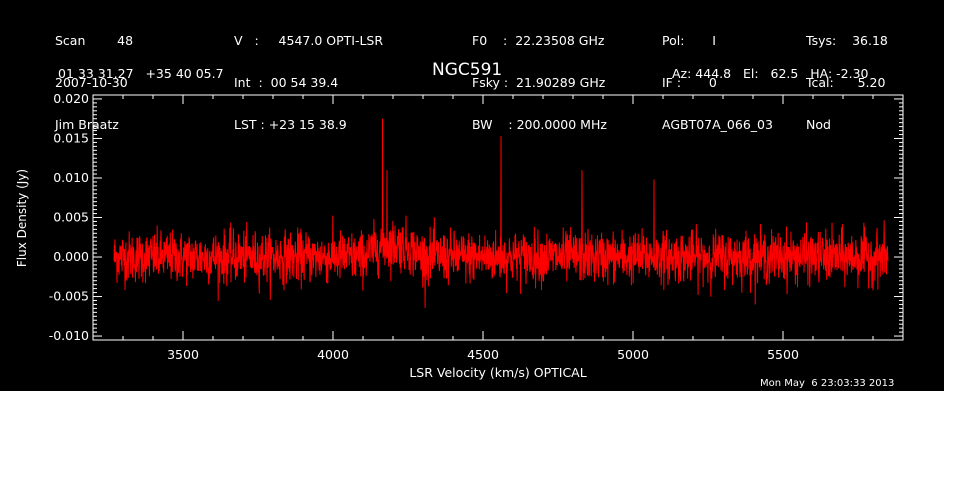 The height and width of the screenshot is (490, 962). I want to click on header-azel: Az: 444.8 El: 62.5 HA: -2.30, so click(770, 73).